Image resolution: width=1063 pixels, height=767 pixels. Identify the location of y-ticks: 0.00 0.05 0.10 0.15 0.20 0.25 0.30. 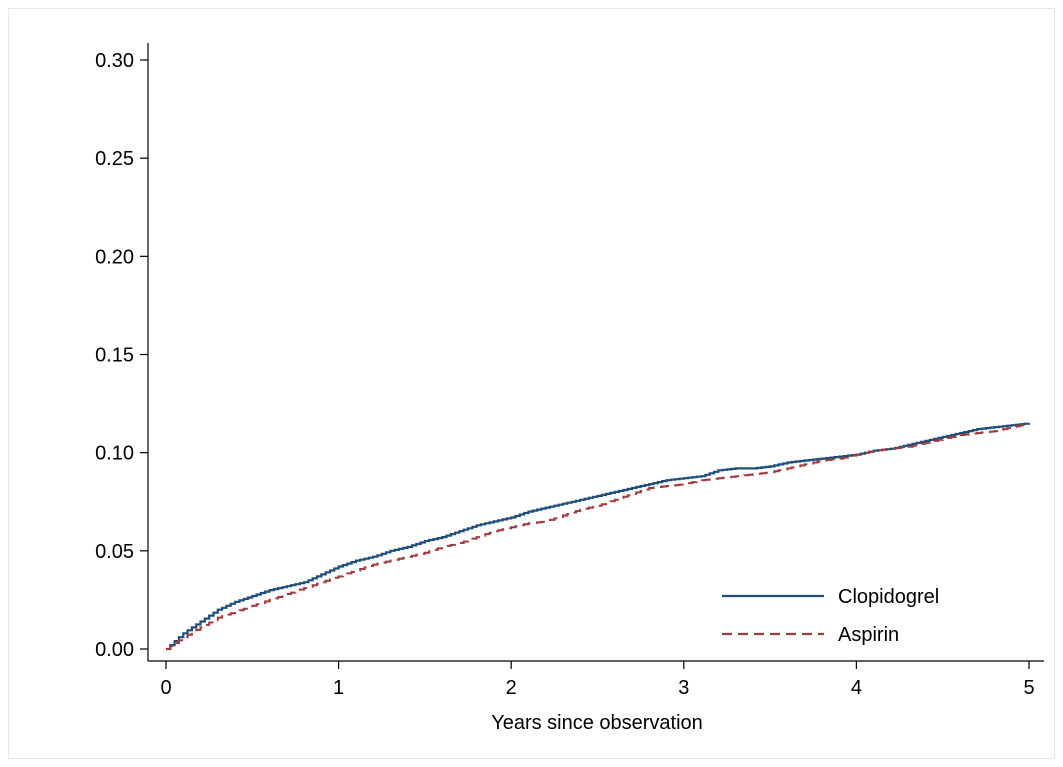
(121, 355).